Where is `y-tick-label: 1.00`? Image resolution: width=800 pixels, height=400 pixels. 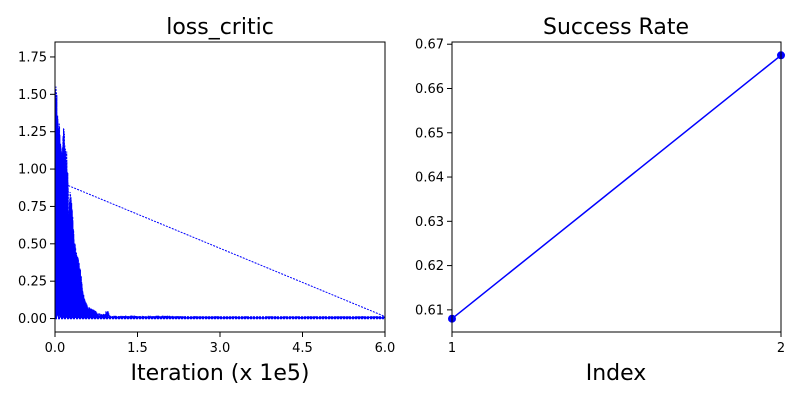 y-tick-label: 1.00 is located at coordinates (32, 170).